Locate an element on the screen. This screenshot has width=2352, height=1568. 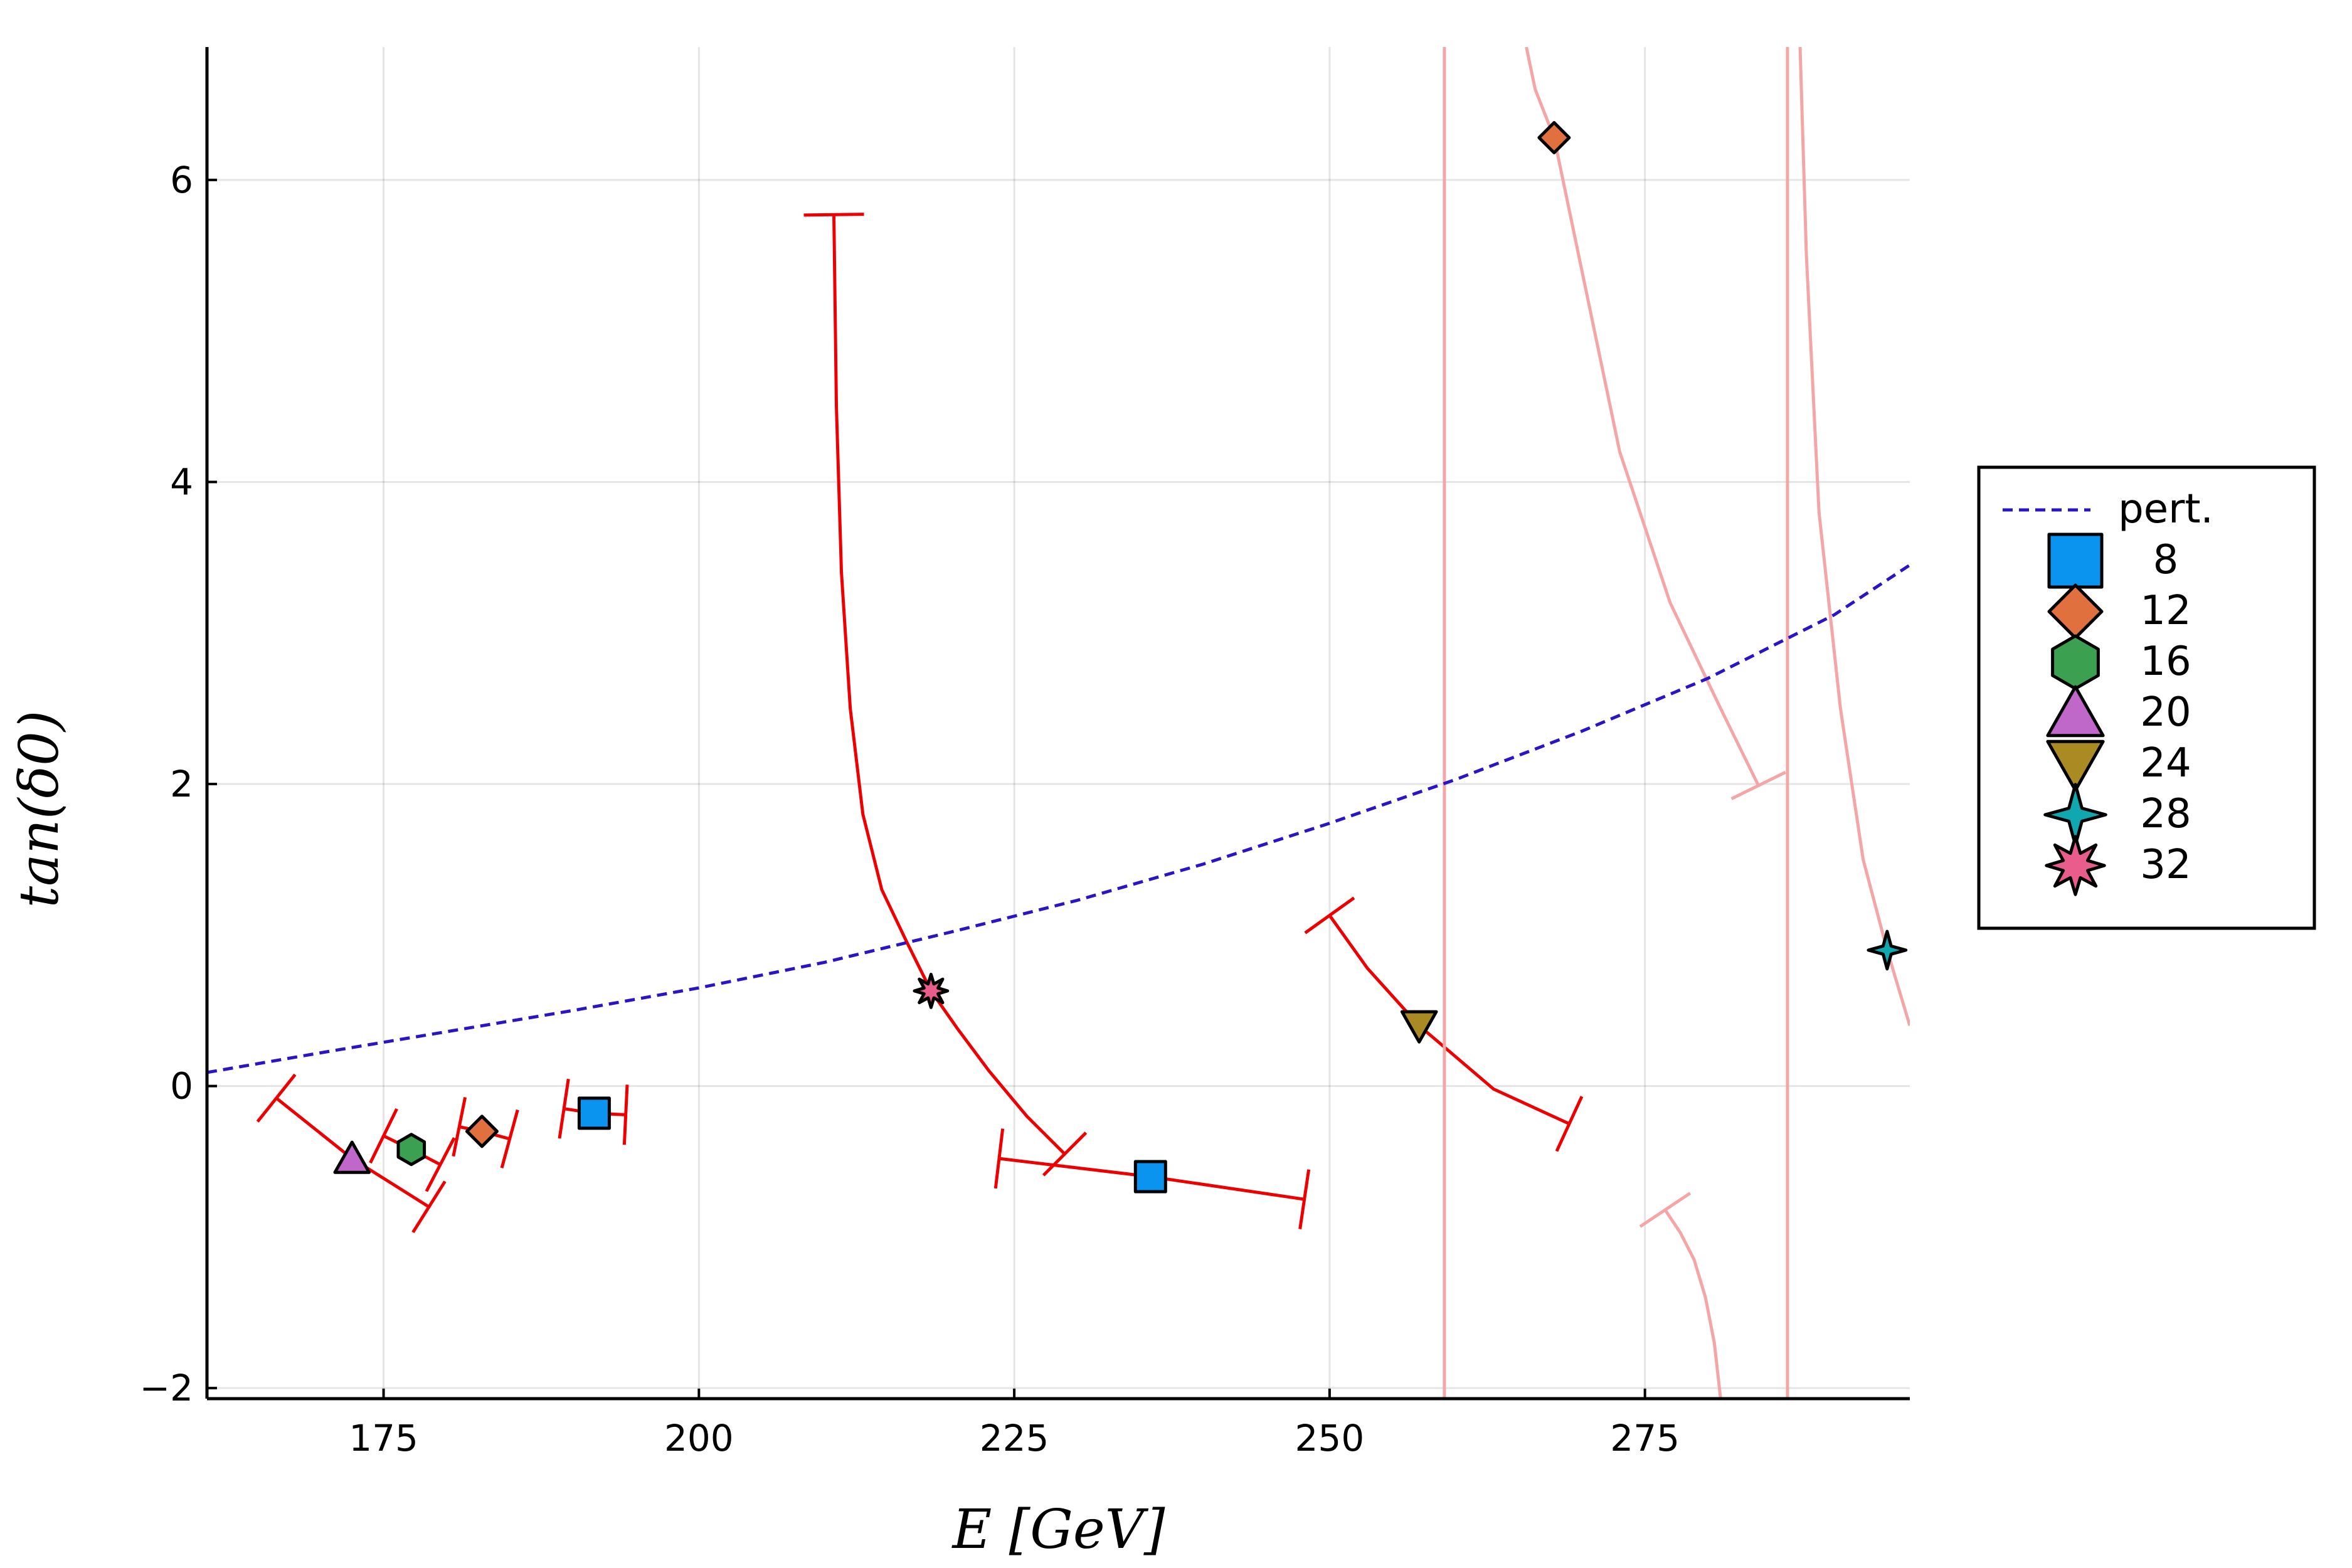
y-axis-label: tan(δ0) is located at coordinates (39, 809).